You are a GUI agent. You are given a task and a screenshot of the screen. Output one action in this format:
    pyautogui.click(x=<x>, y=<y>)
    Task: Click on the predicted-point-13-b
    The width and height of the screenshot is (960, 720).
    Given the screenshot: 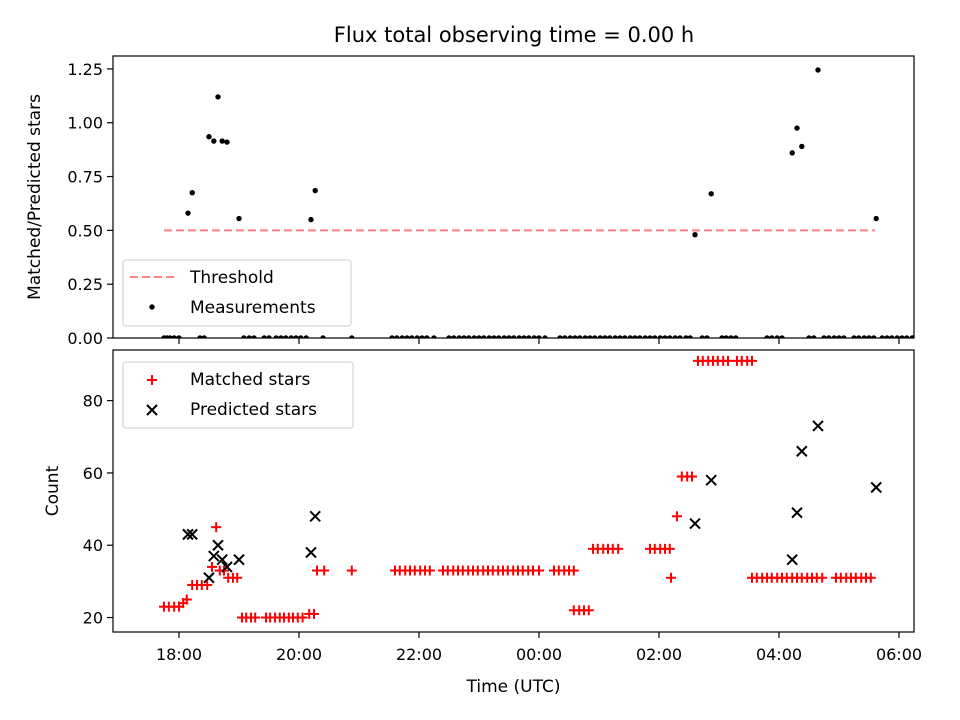 What is the action you would take?
    pyautogui.click(x=797, y=512)
    